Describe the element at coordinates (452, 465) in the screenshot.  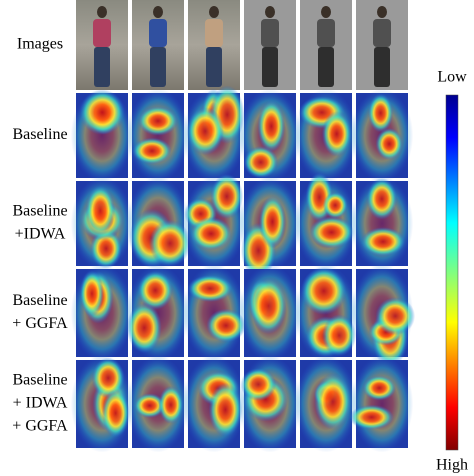
I see `colorbar-high: High` at that location.